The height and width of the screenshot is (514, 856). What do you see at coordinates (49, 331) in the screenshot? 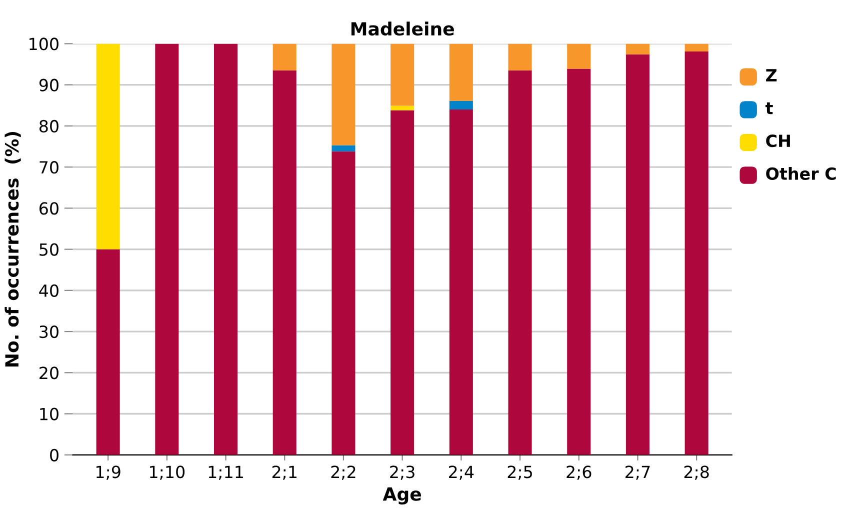
I see `y-tick-label: 30` at bounding box center [49, 331].